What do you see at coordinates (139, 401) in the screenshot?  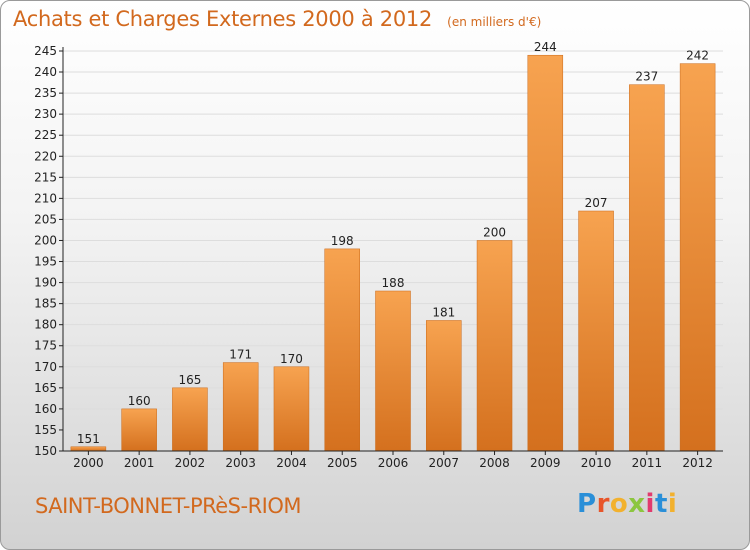 I see `bar-value-label: 160` at bounding box center [139, 401].